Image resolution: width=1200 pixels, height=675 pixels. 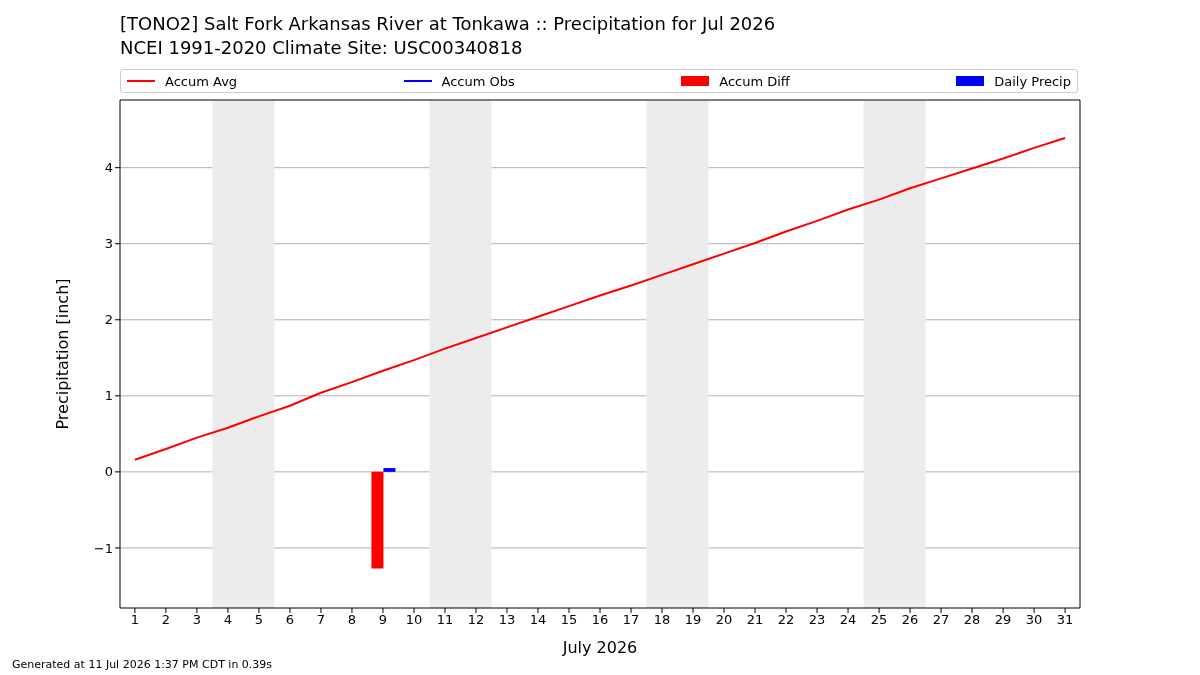 What do you see at coordinates (662, 620) in the screenshot?
I see `x-tick-label: 18` at bounding box center [662, 620].